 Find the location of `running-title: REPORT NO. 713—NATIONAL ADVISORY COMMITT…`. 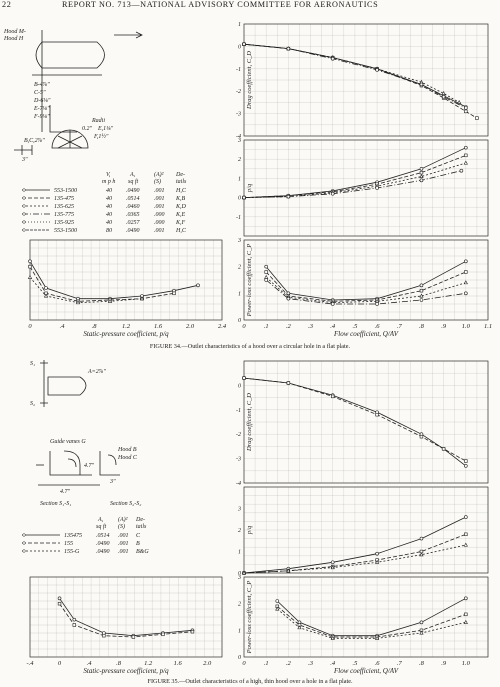

running-title: REPORT NO. 713—NATIONAL ADVISORY COMMITT… is located at coordinates (220, 4).